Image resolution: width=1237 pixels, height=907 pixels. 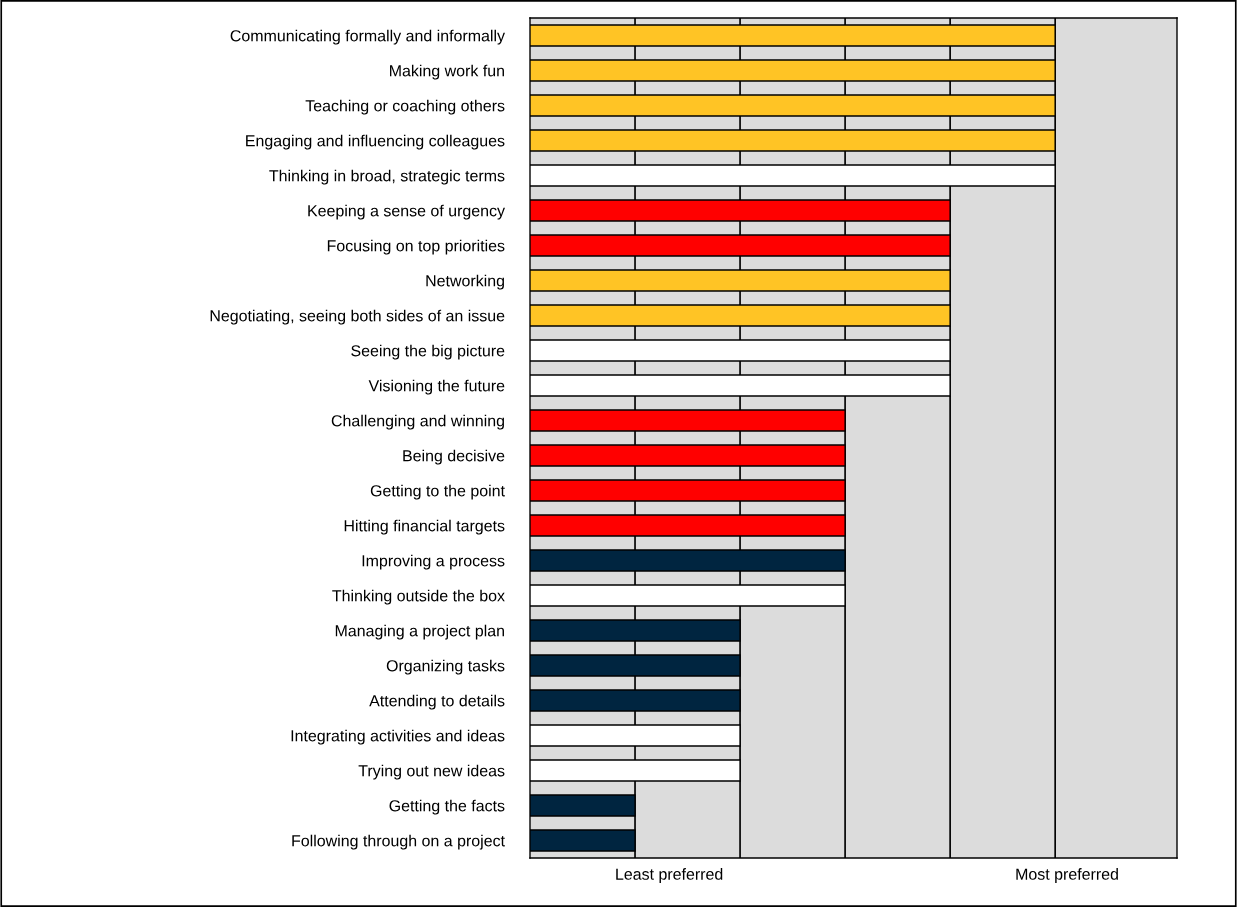 What do you see at coordinates (367, 37) in the screenshot?
I see `y-tick-label: Communicating formally and informally` at bounding box center [367, 37].